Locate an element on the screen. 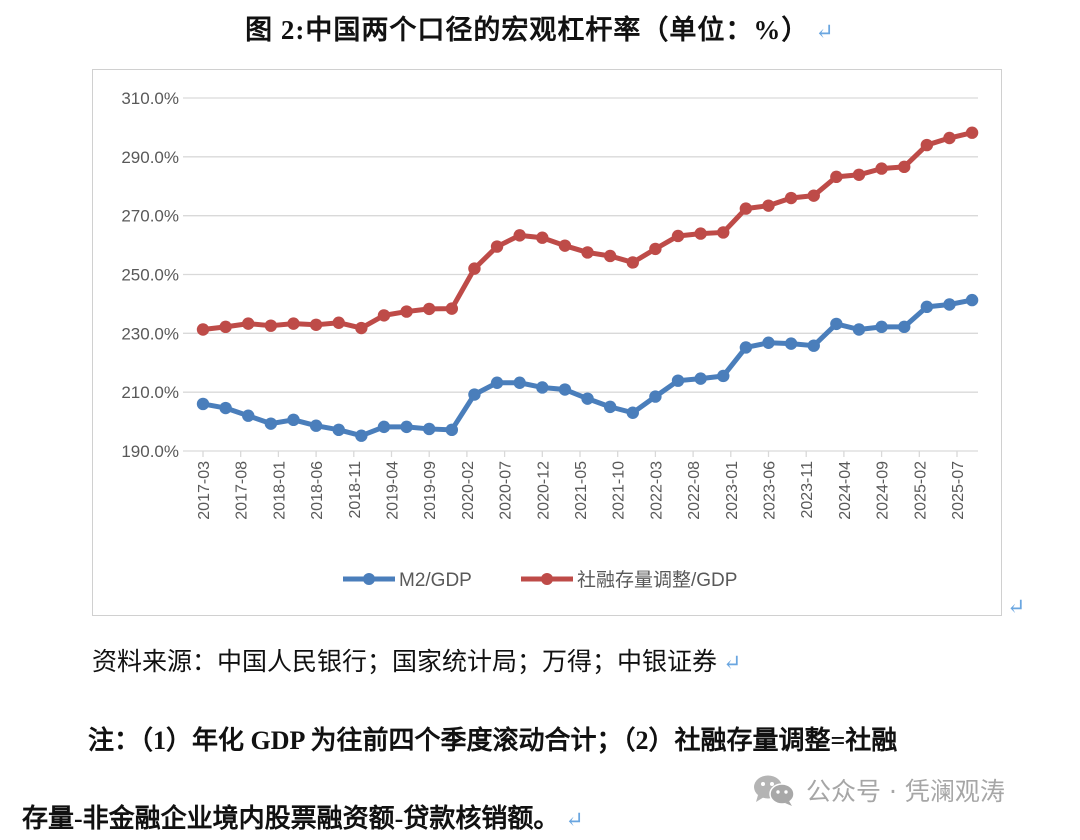 The image size is (1080, 840). x-tick-label: 2018-01 is located at coordinates (279, 490).